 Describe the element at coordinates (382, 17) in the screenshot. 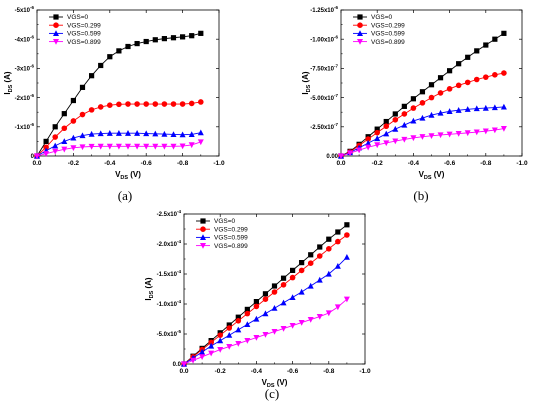

I see `legend-label: VGS=0` at that location.